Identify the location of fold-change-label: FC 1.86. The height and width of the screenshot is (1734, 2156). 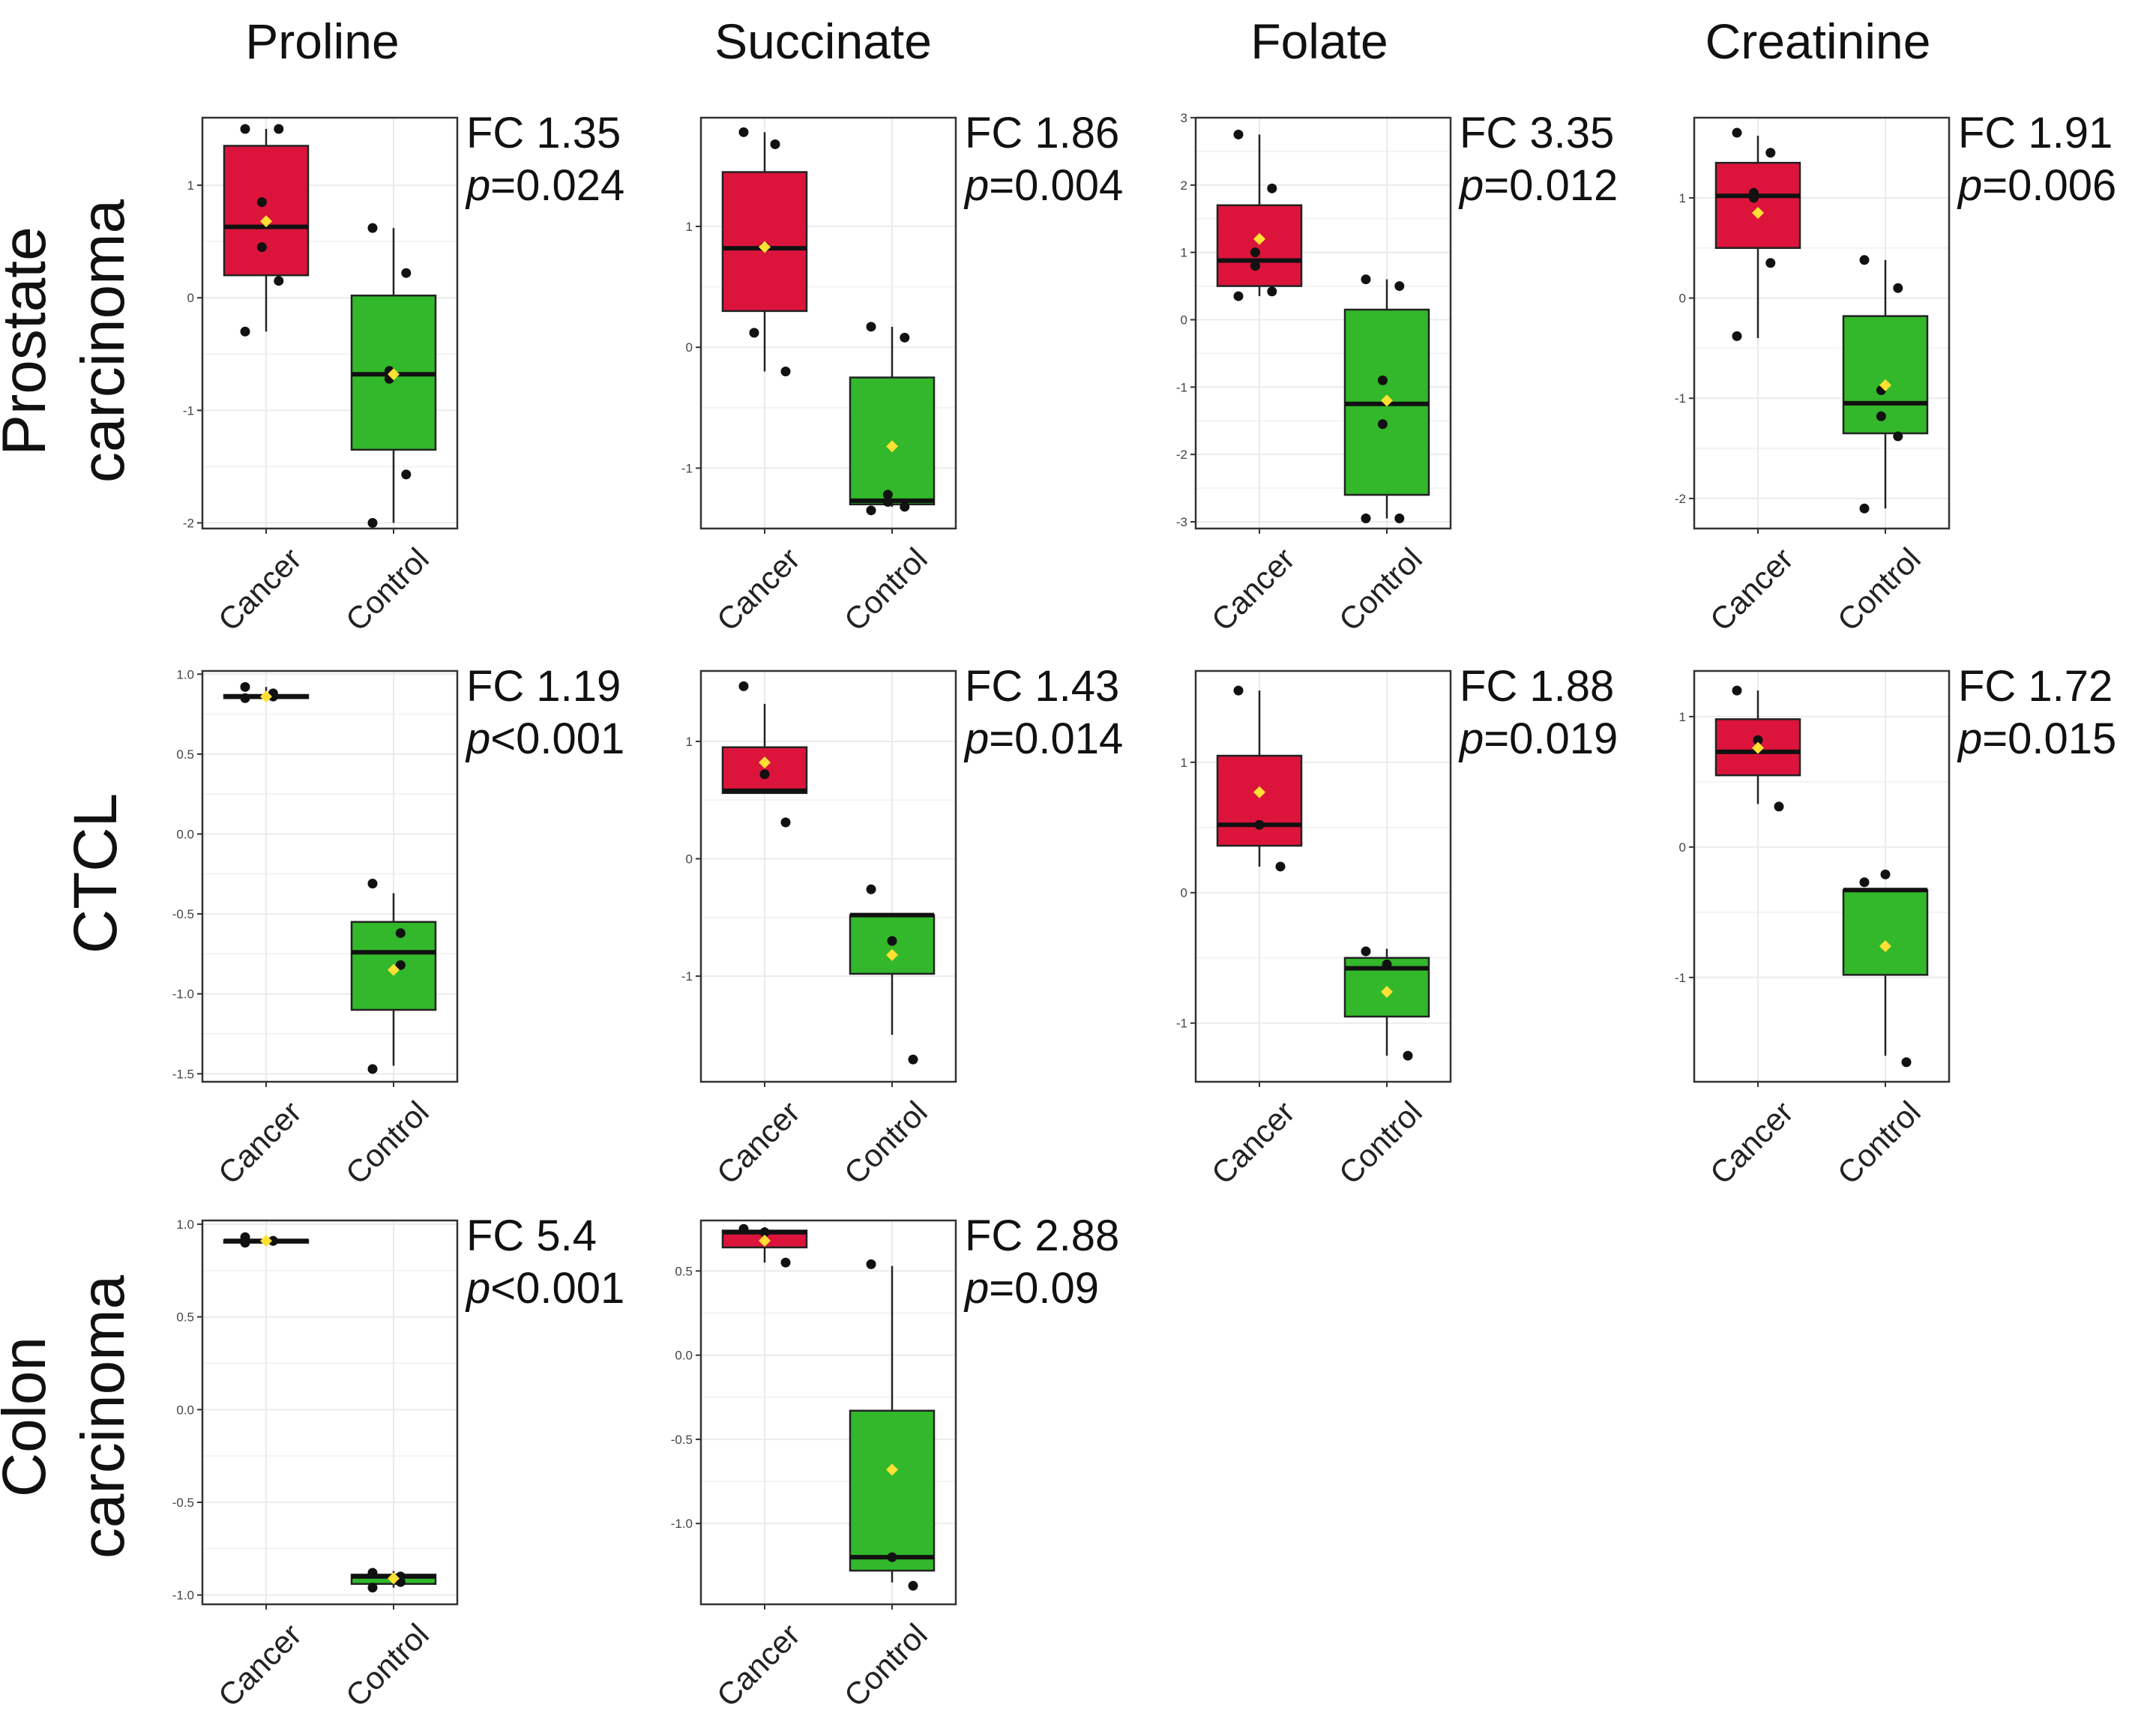
(1042, 133).